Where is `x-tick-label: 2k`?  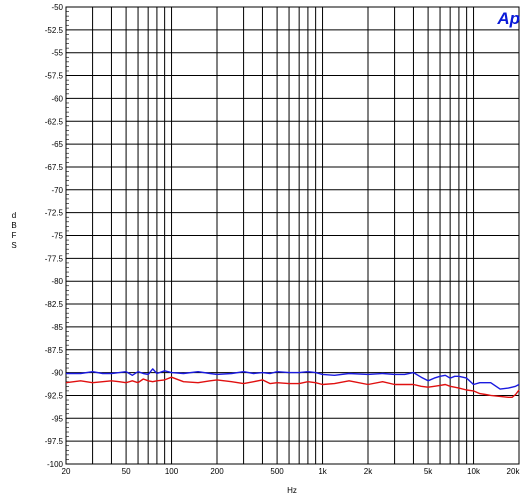
x-tick-label: 2k is located at coordinates (368, 471).